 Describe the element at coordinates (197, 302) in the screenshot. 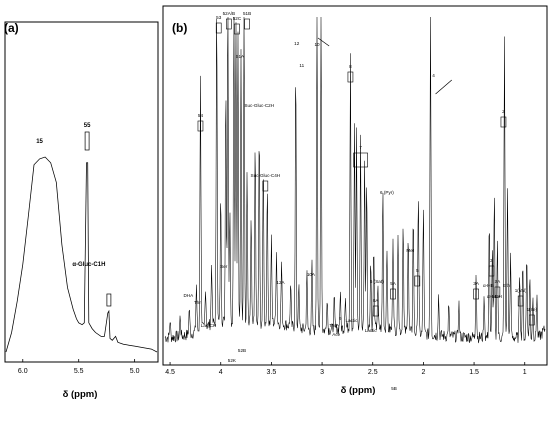

I see `panel-b-annotation-thr: Thr` at that location.